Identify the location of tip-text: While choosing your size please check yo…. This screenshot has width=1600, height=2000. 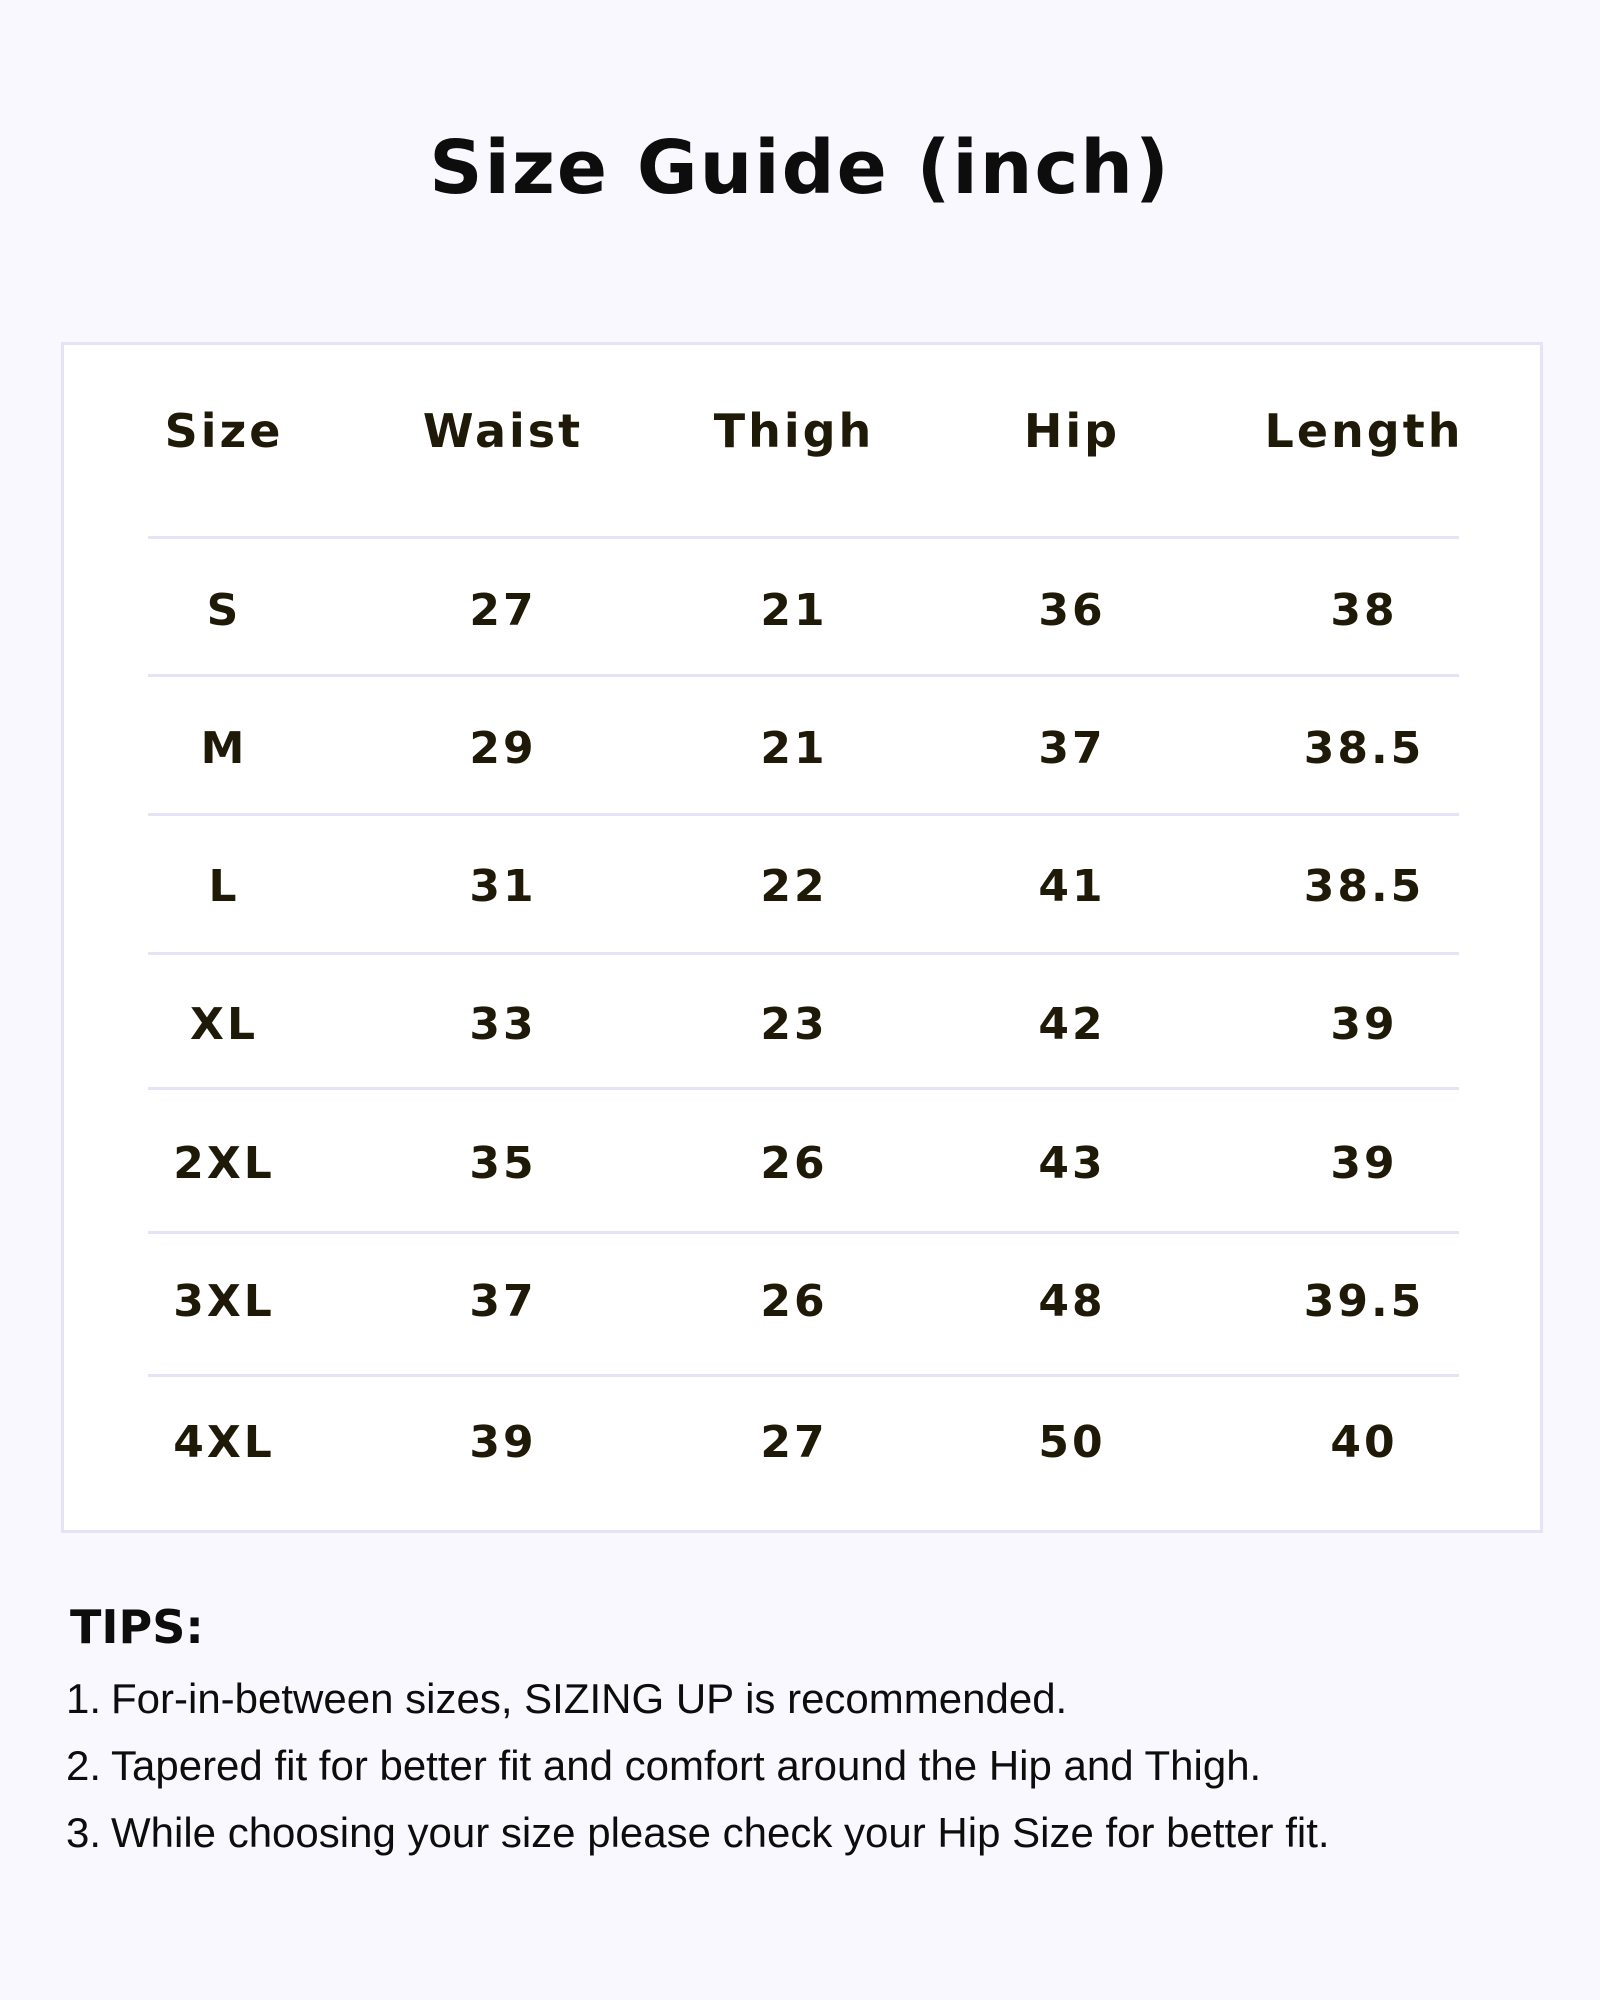
(720, 1832).